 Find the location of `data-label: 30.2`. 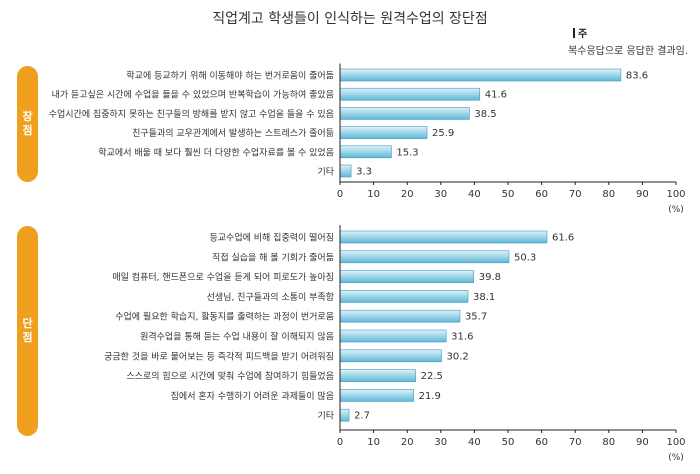

data-label: 30.2 is located at coordinates (457, 356).